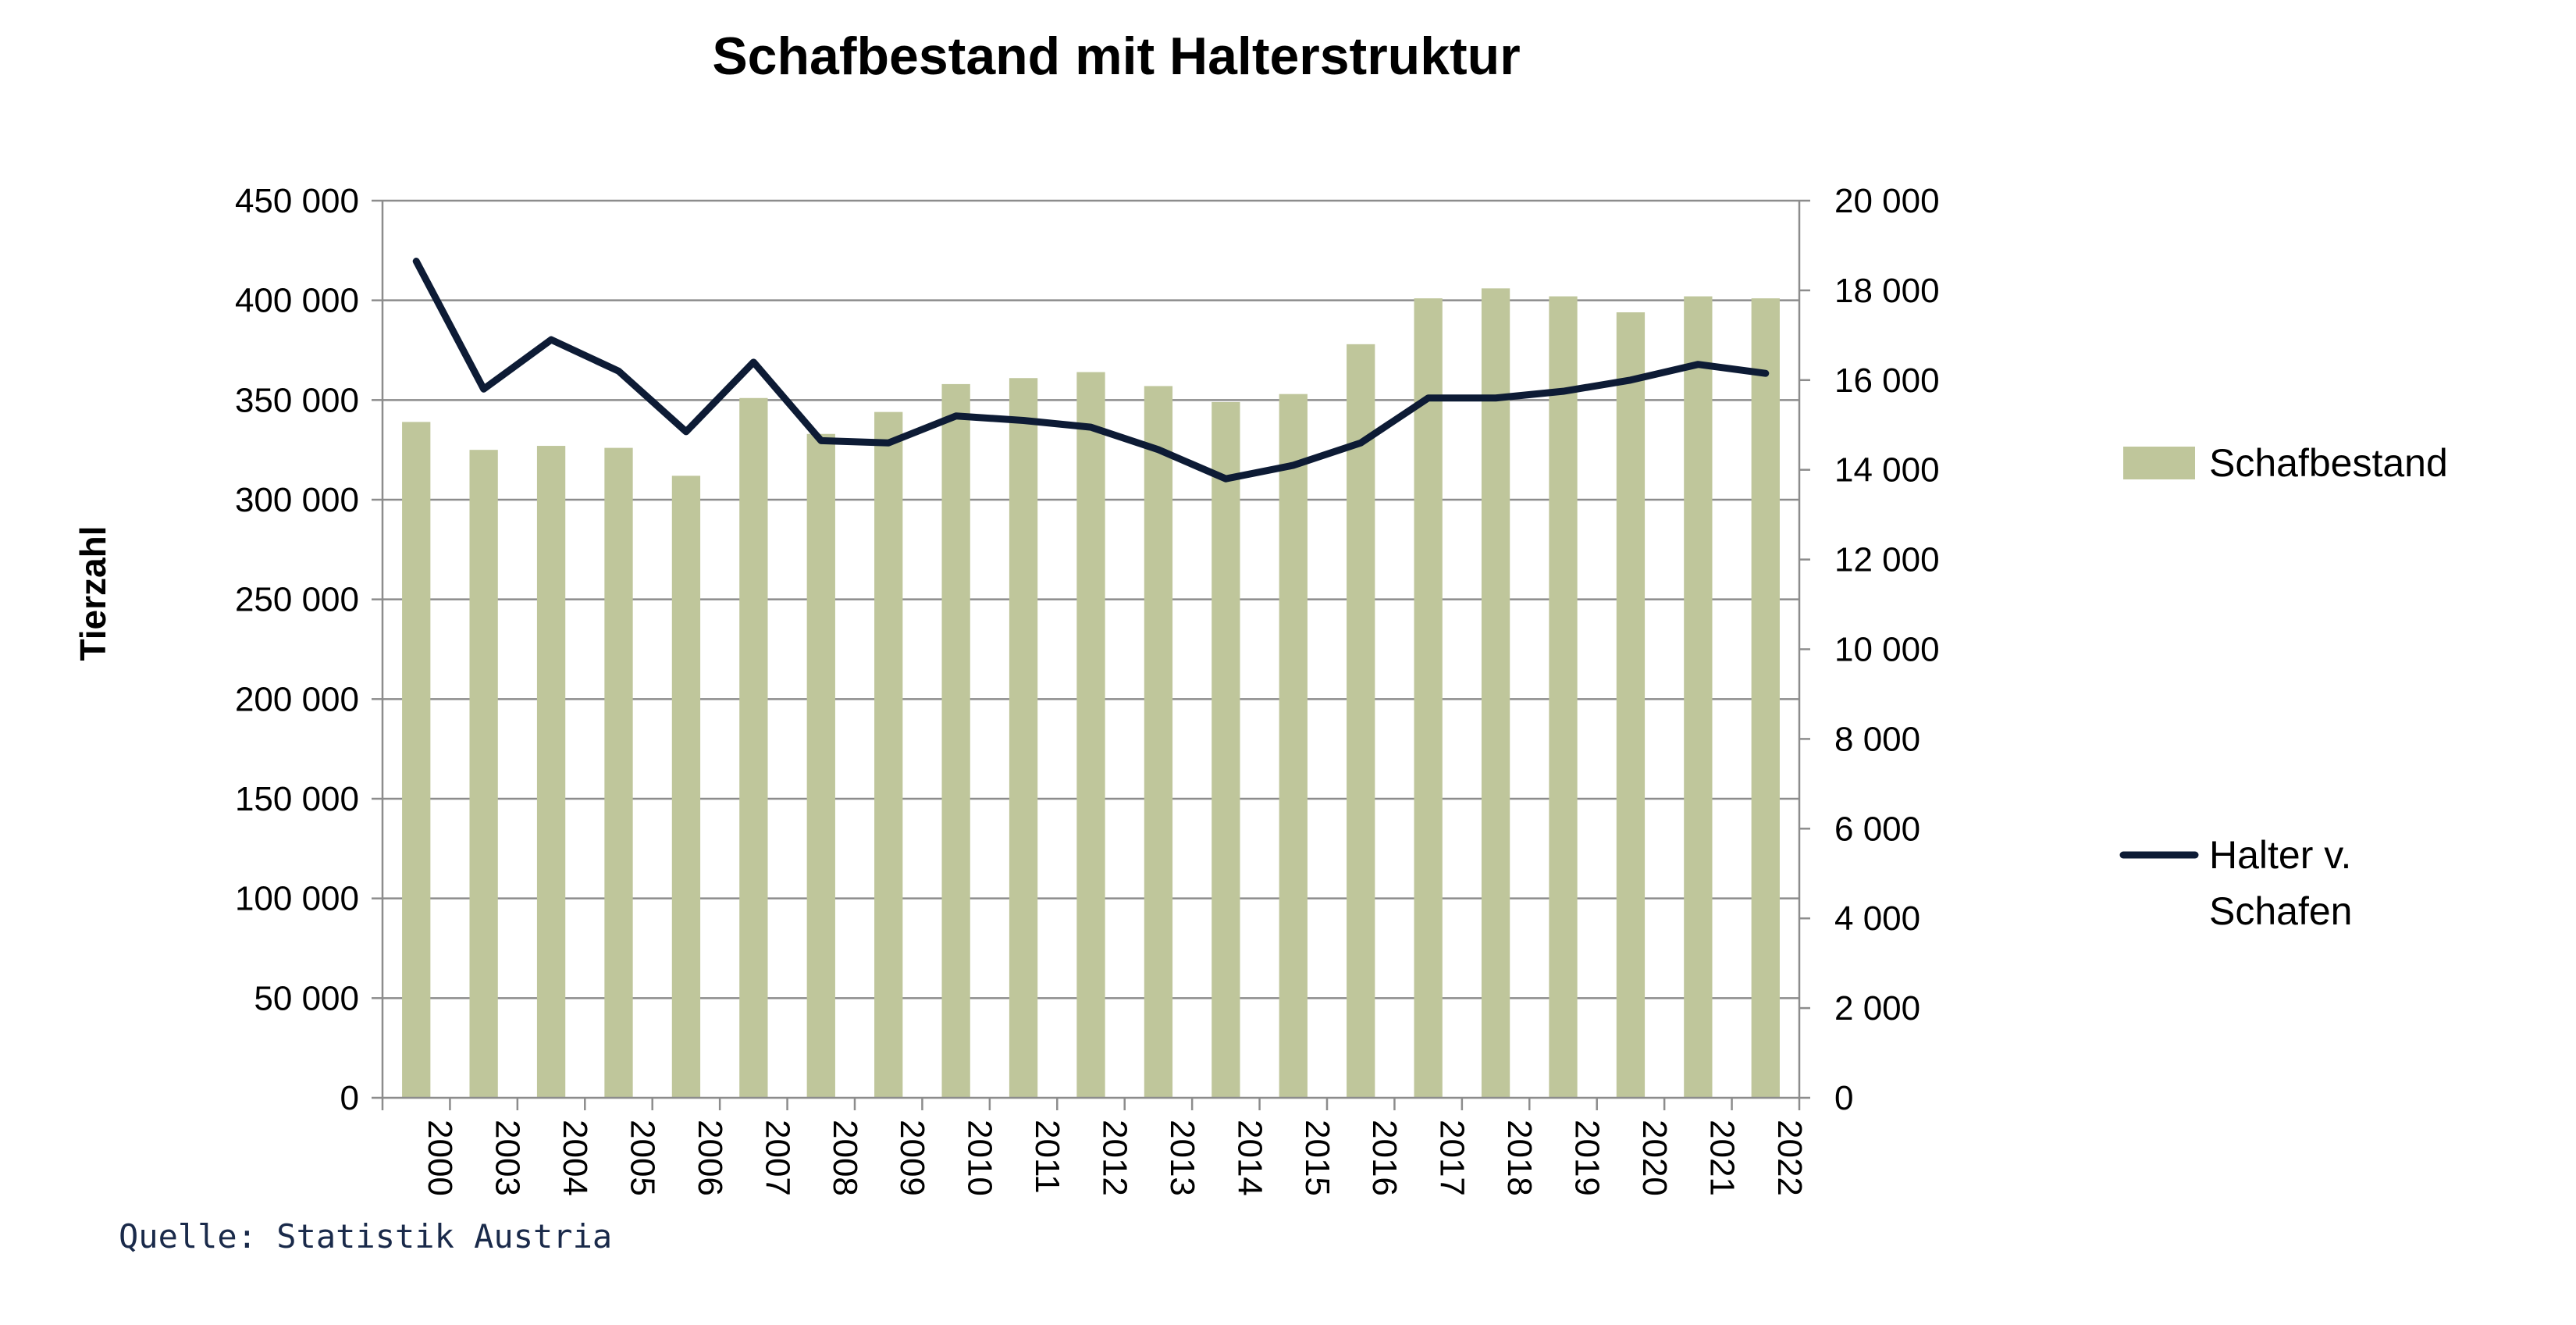  What do you see at coordinates (306, 998) in the screenshot?
I see `y-left-tick-label: 50 000` at bounding box center [306, 998].